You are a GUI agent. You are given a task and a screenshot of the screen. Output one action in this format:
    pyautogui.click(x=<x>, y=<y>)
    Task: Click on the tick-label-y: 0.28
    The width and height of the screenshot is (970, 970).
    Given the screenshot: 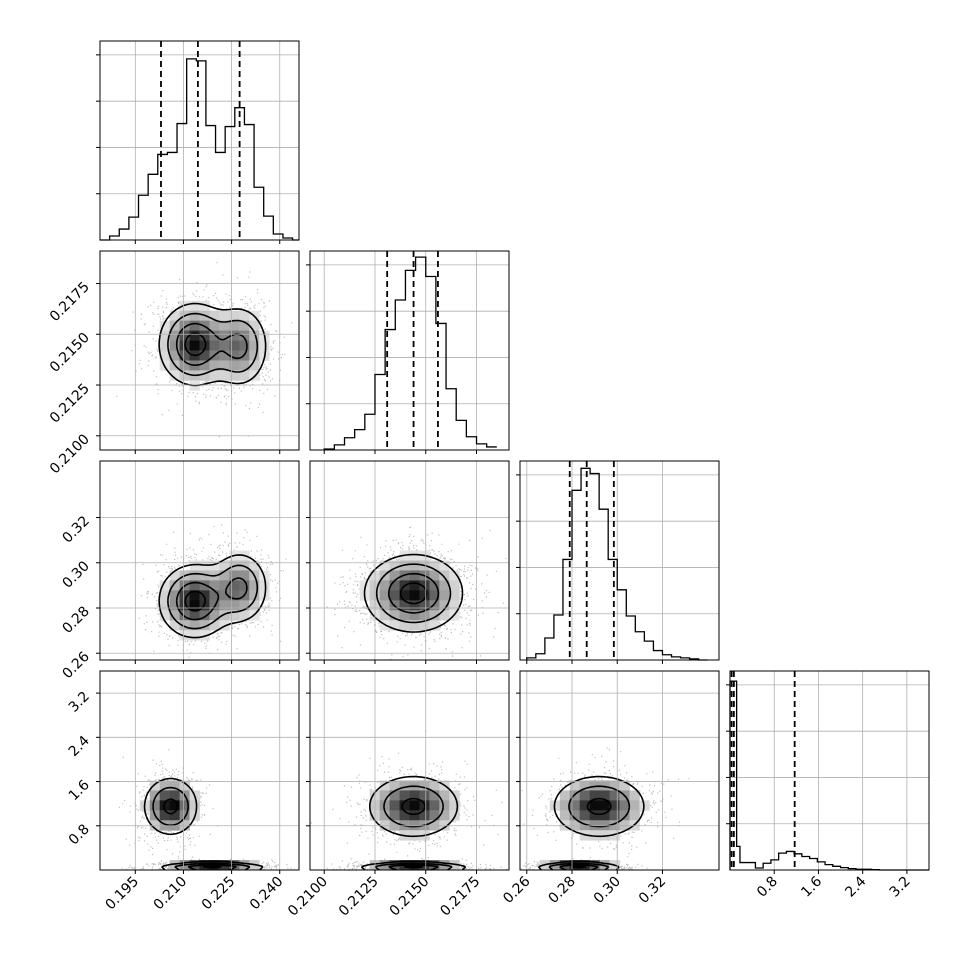 What is the action you would take?
    pyautogui.click(x=75, y=620)
    